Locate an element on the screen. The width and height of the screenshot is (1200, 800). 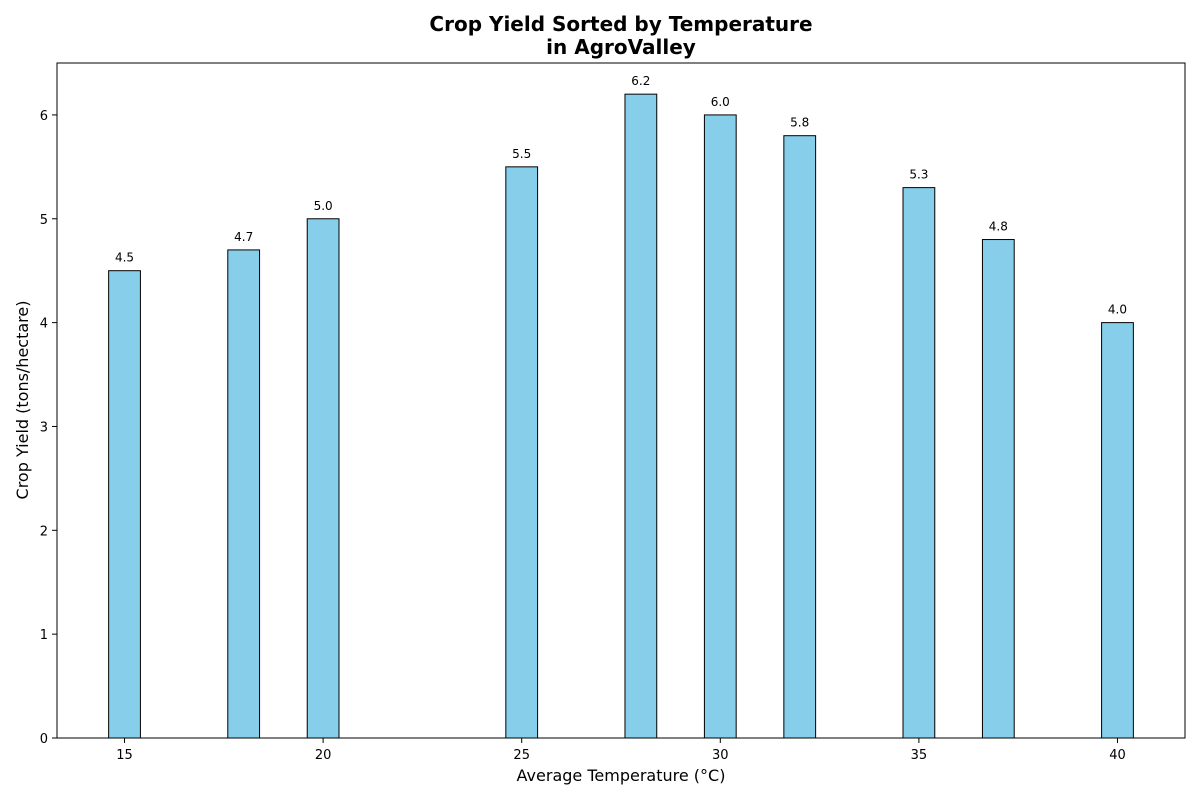
y-axis-label: Crop Yield (tons/hectare) is located at coordinates (22, 400).